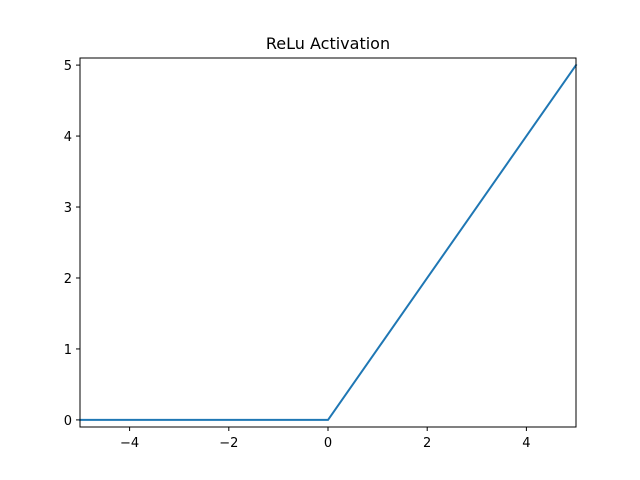 This screenshot has height=480, width=640. I want to click on x-axis-ticks: −4 −2 0 2 4, so click(325, 439).